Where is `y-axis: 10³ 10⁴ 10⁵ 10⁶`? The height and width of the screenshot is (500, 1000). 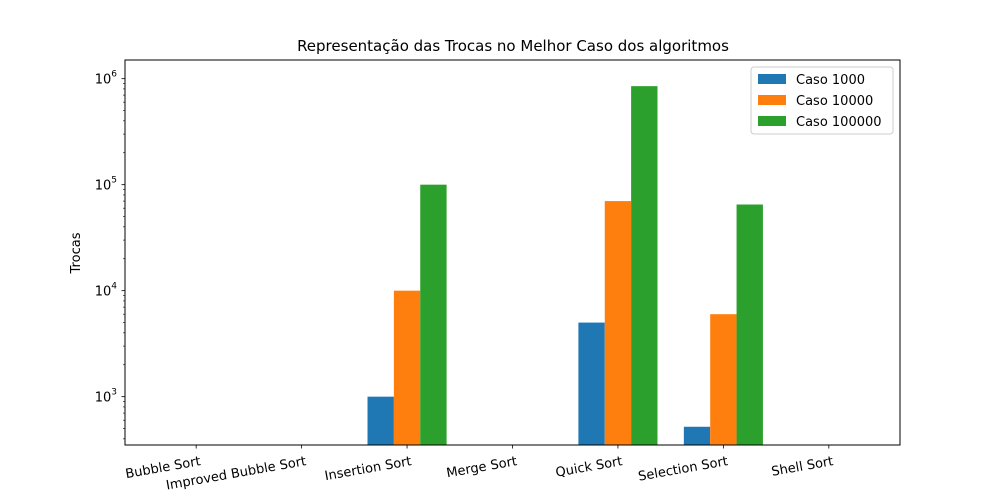
y-axis: 10³ 10⁴ 10⁵ 10⁶ is located at coordinates (110, 255).